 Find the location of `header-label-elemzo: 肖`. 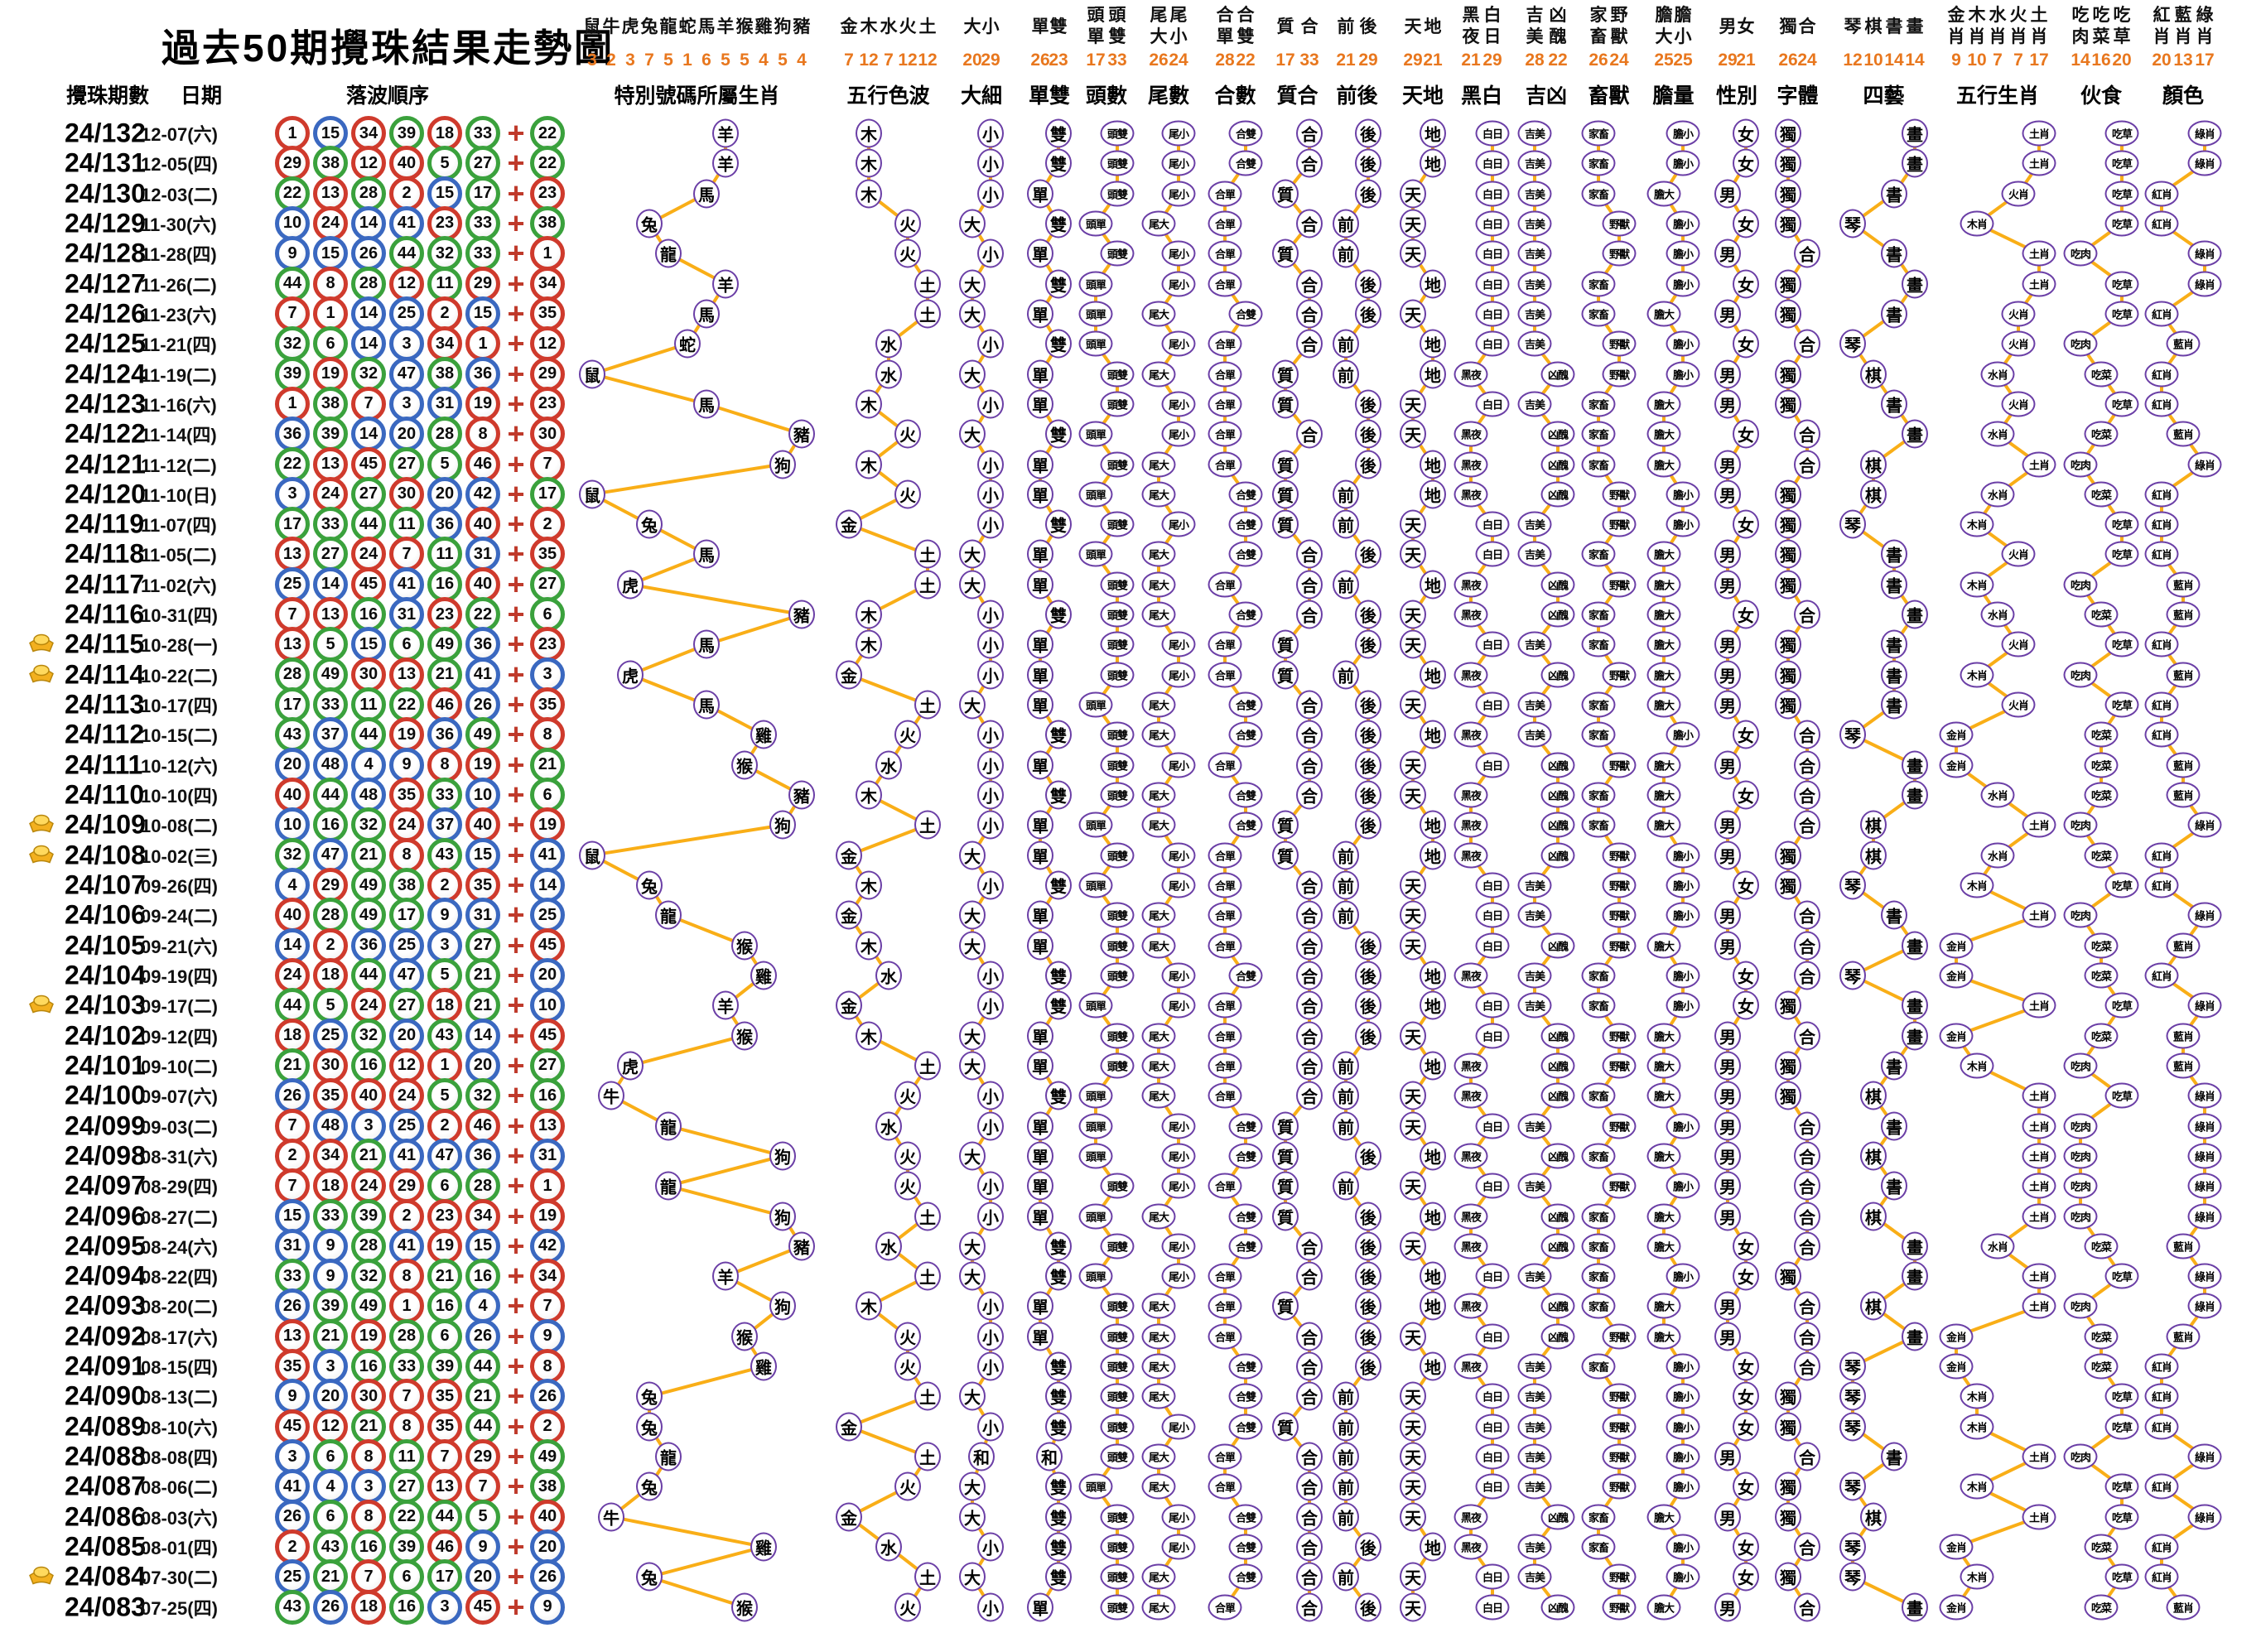

header-label-elemzo: 肖 is located at coordinates (1998, 36).